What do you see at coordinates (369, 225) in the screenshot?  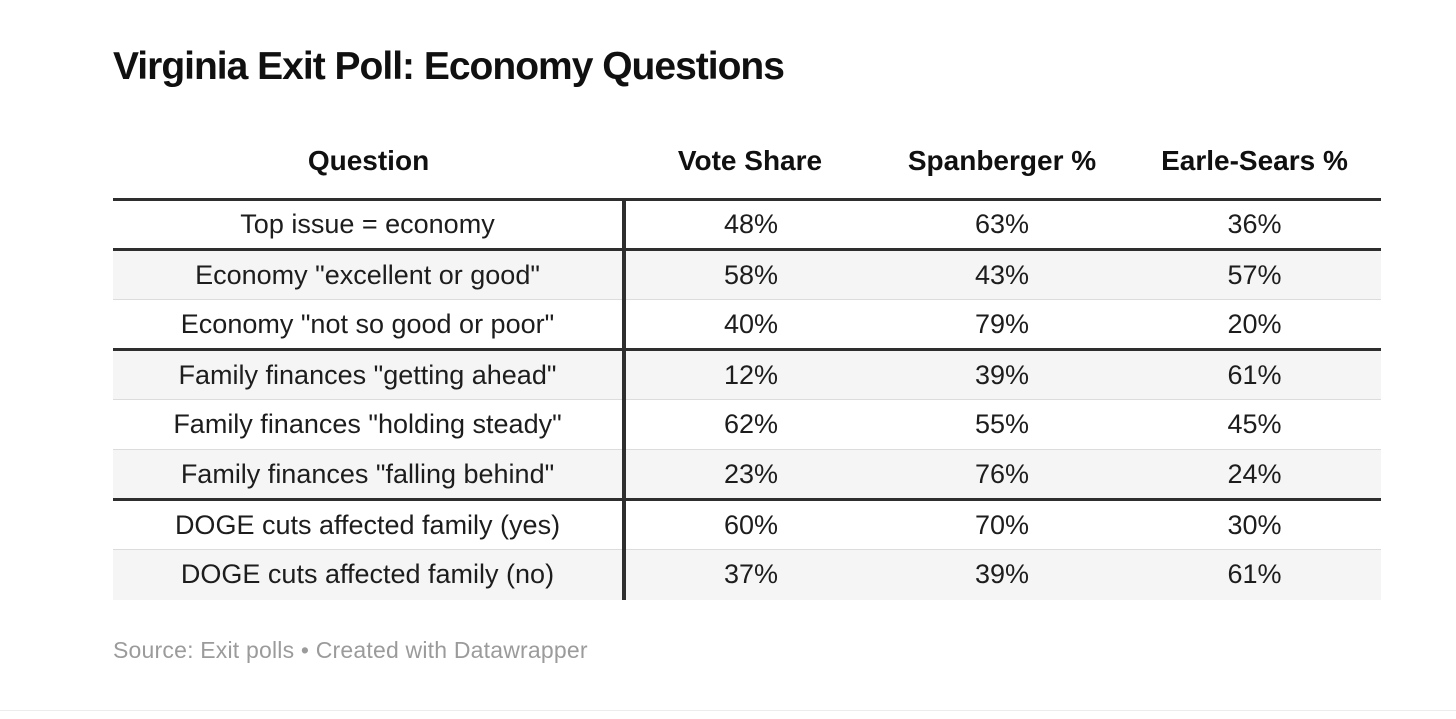 I see `question-cell: Top issue = economy` at bounding box center [369, 225].